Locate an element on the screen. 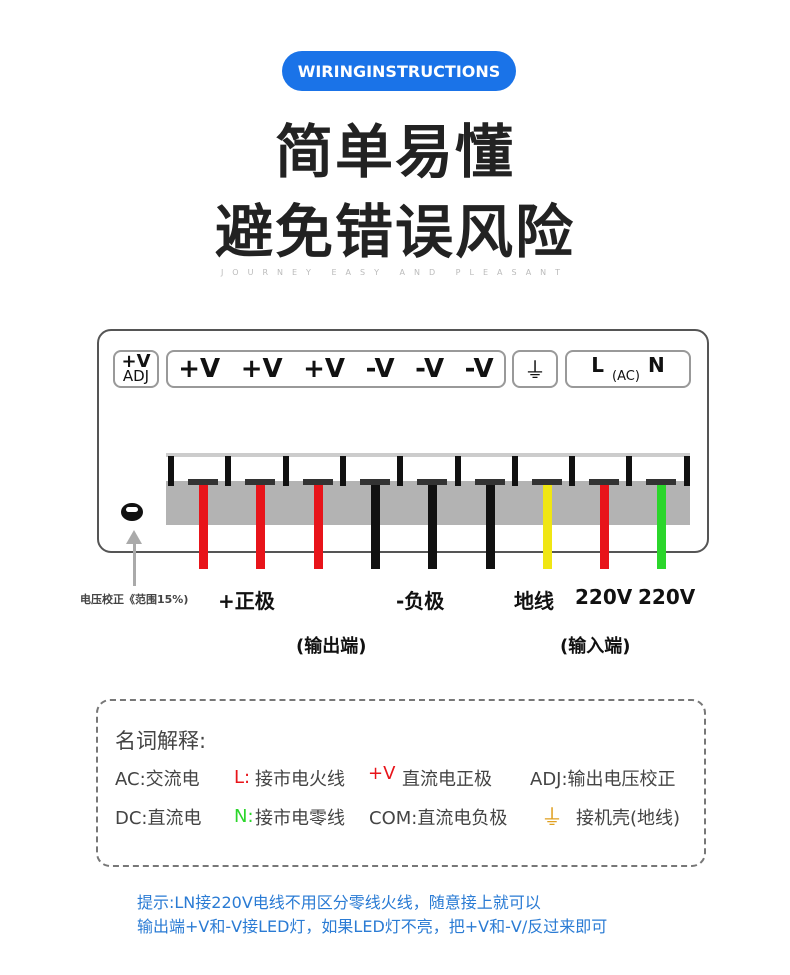 The image size is (790, 975). glossary-l-key: L: is located at coordinates (242, 777).